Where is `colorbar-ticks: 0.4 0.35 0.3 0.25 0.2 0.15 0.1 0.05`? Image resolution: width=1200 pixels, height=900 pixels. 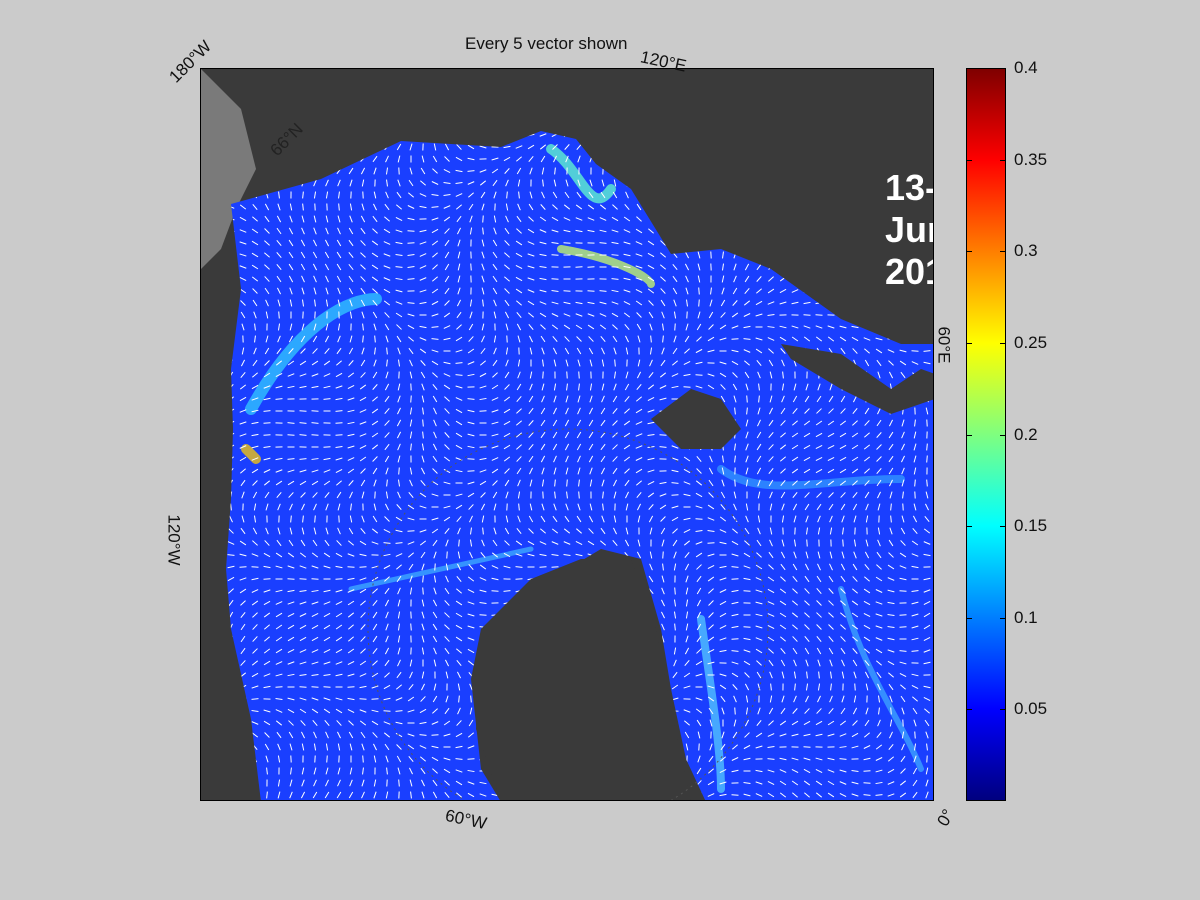 colorbar-ticks: 0.4 0.35 0.3 0.25 0.2 0.15 0.1 0.05 is located at coordinates (1026, 429).